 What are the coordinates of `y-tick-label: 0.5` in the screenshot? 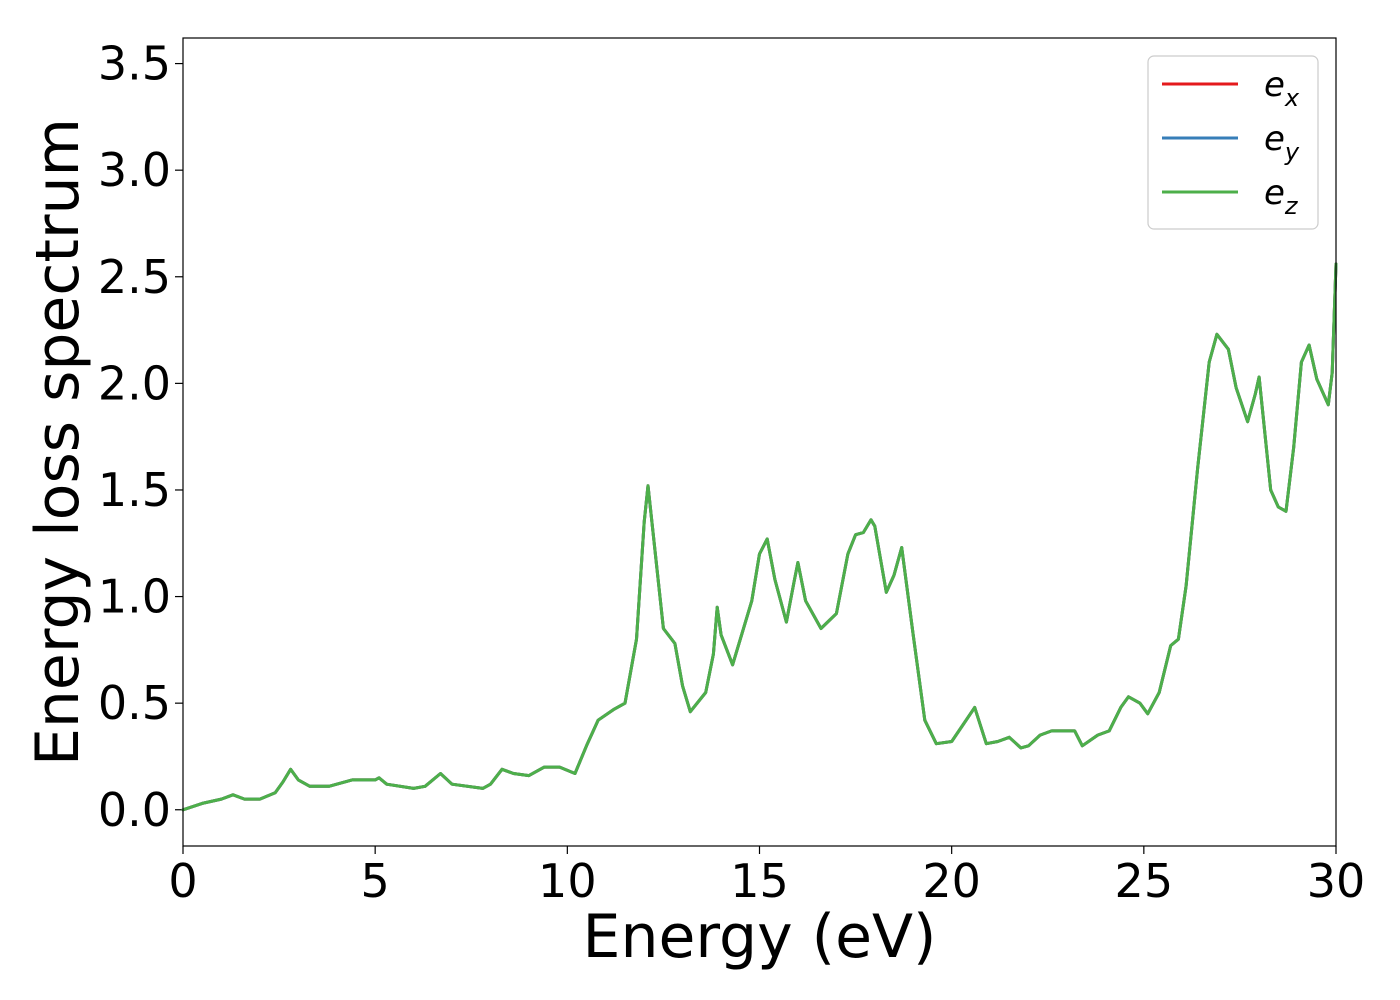 It's located at (134, 703).